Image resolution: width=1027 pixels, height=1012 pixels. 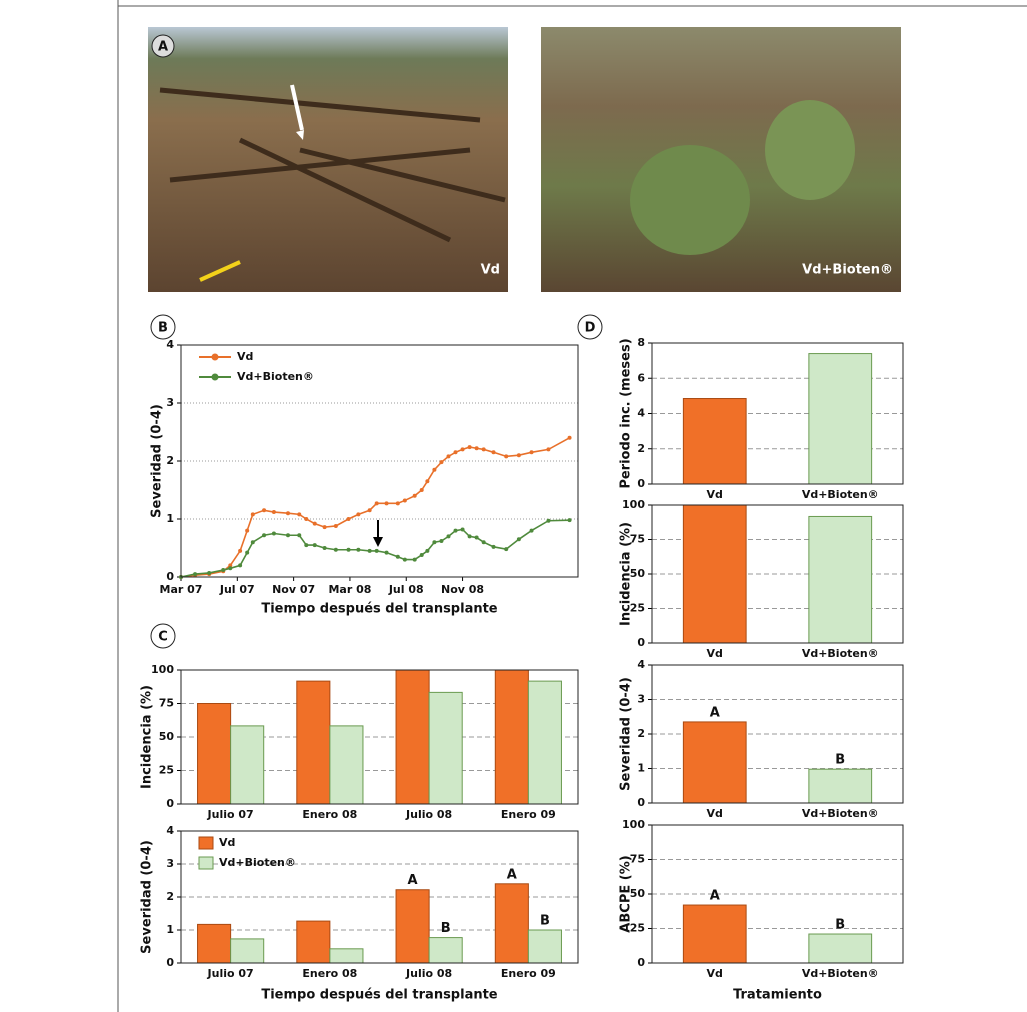 I want to click on photo-label: Vd+Bioten®, so click(x=847, y=270).